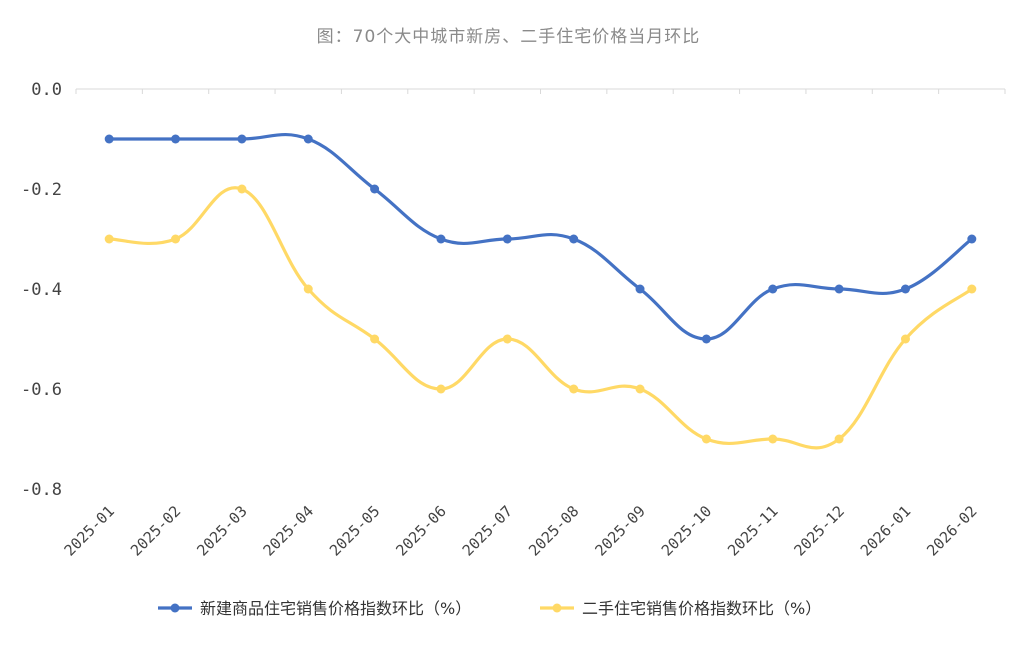 Image resolution: width=1017 pixels, height=652 pixels. What do you see at coordinates (155, 530) in the screenshot?
I see `x-tick-label: 2025-02` at bounding box center [155, 530].